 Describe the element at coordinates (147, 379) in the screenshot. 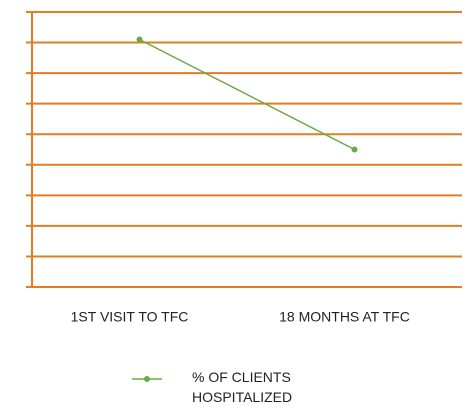

I see `legend-marker` at that location.